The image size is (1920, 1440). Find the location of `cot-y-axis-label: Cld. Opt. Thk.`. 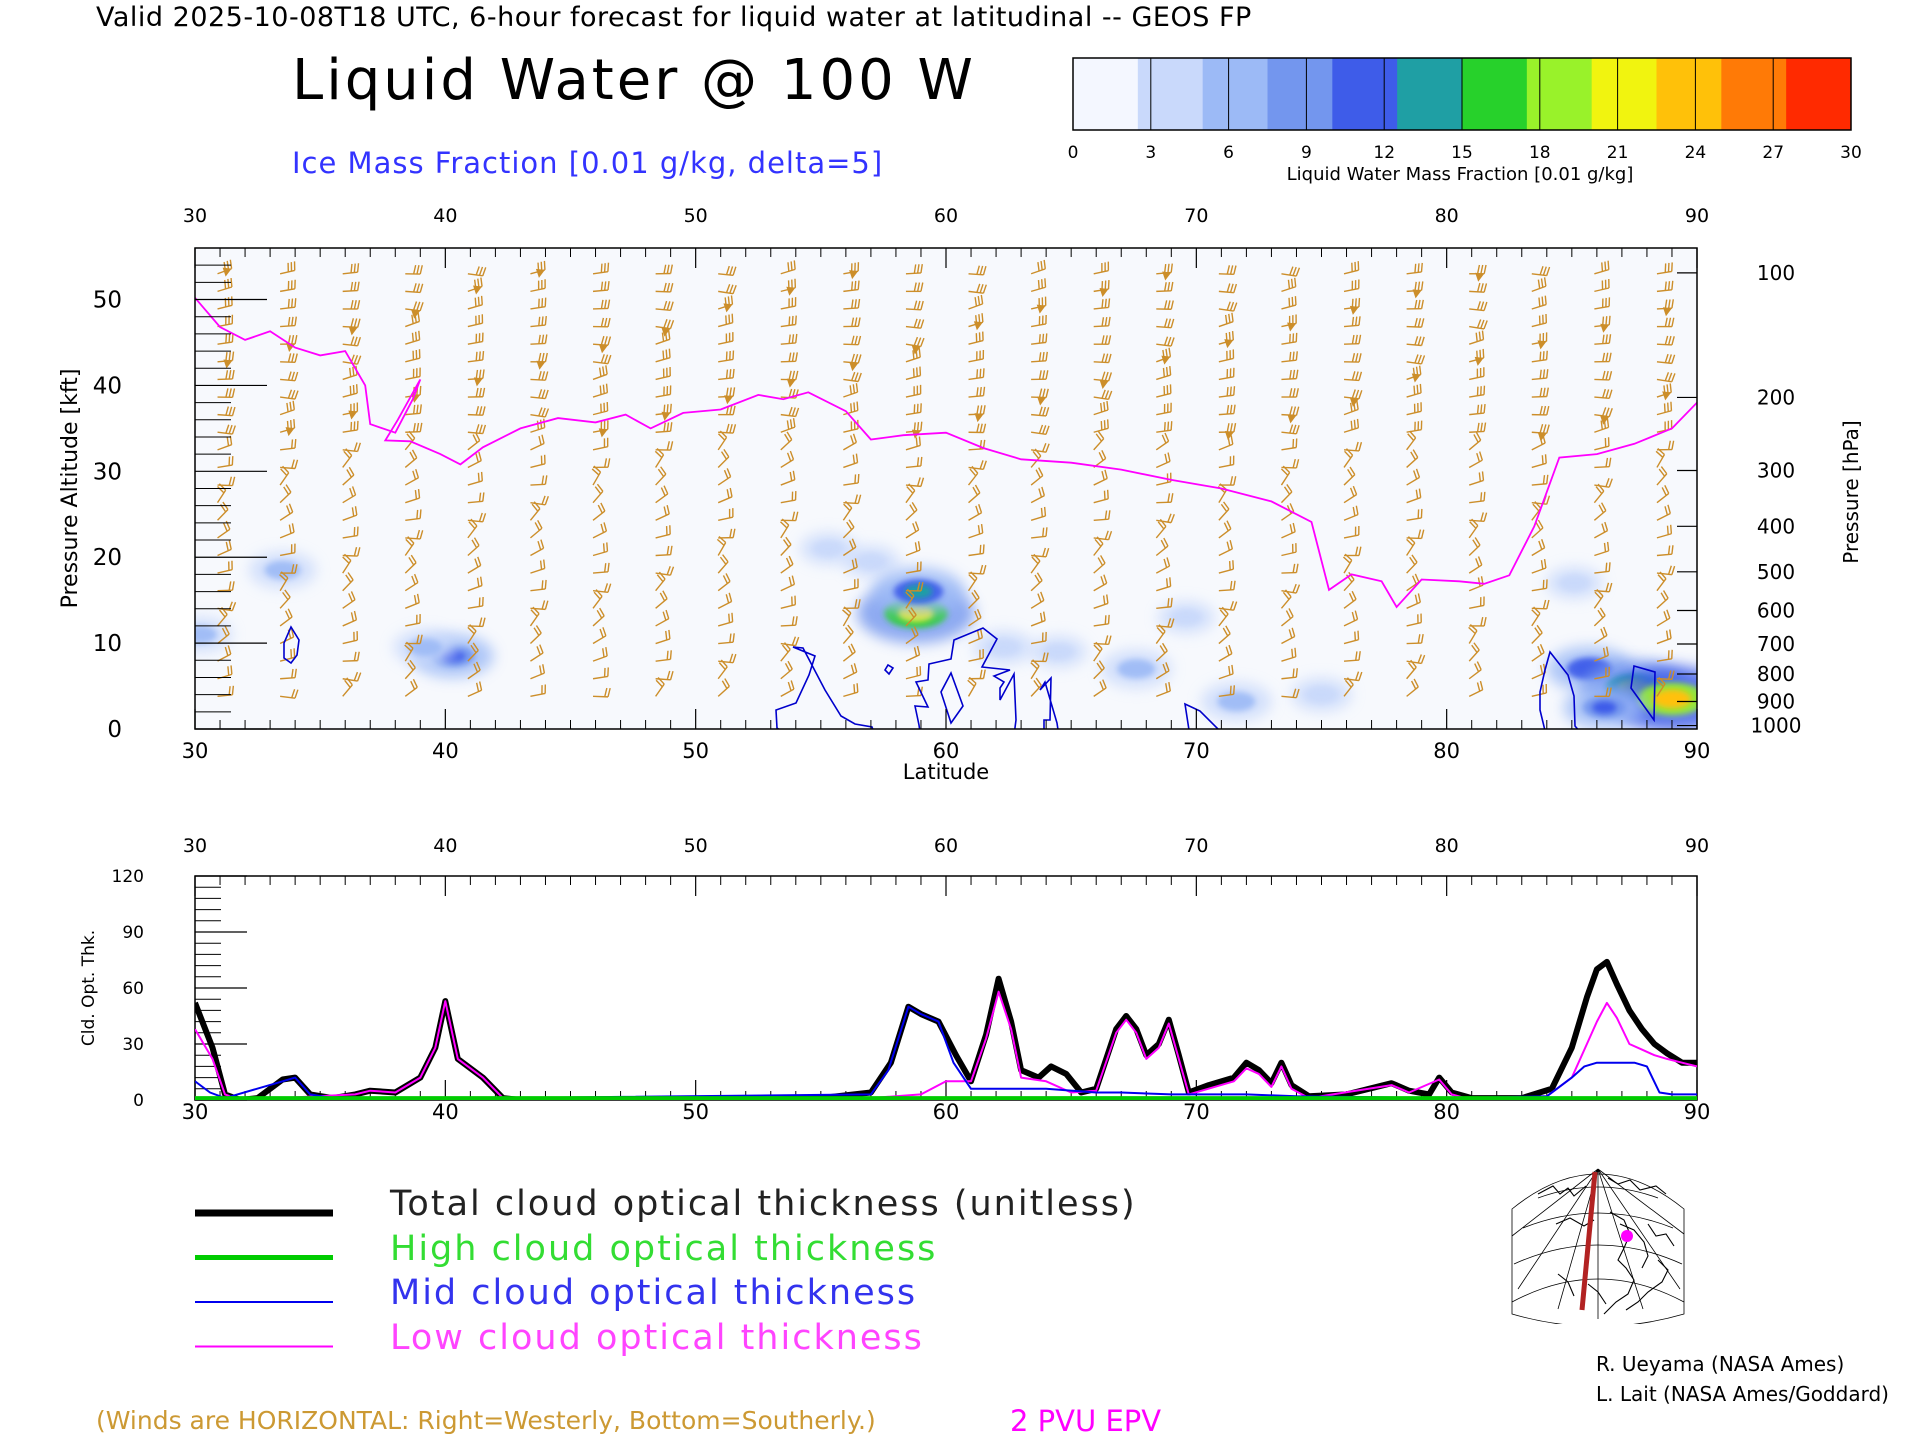

cot-y-axis-label: Cld. Opt. Thk. is located at coordinates (89, 988).